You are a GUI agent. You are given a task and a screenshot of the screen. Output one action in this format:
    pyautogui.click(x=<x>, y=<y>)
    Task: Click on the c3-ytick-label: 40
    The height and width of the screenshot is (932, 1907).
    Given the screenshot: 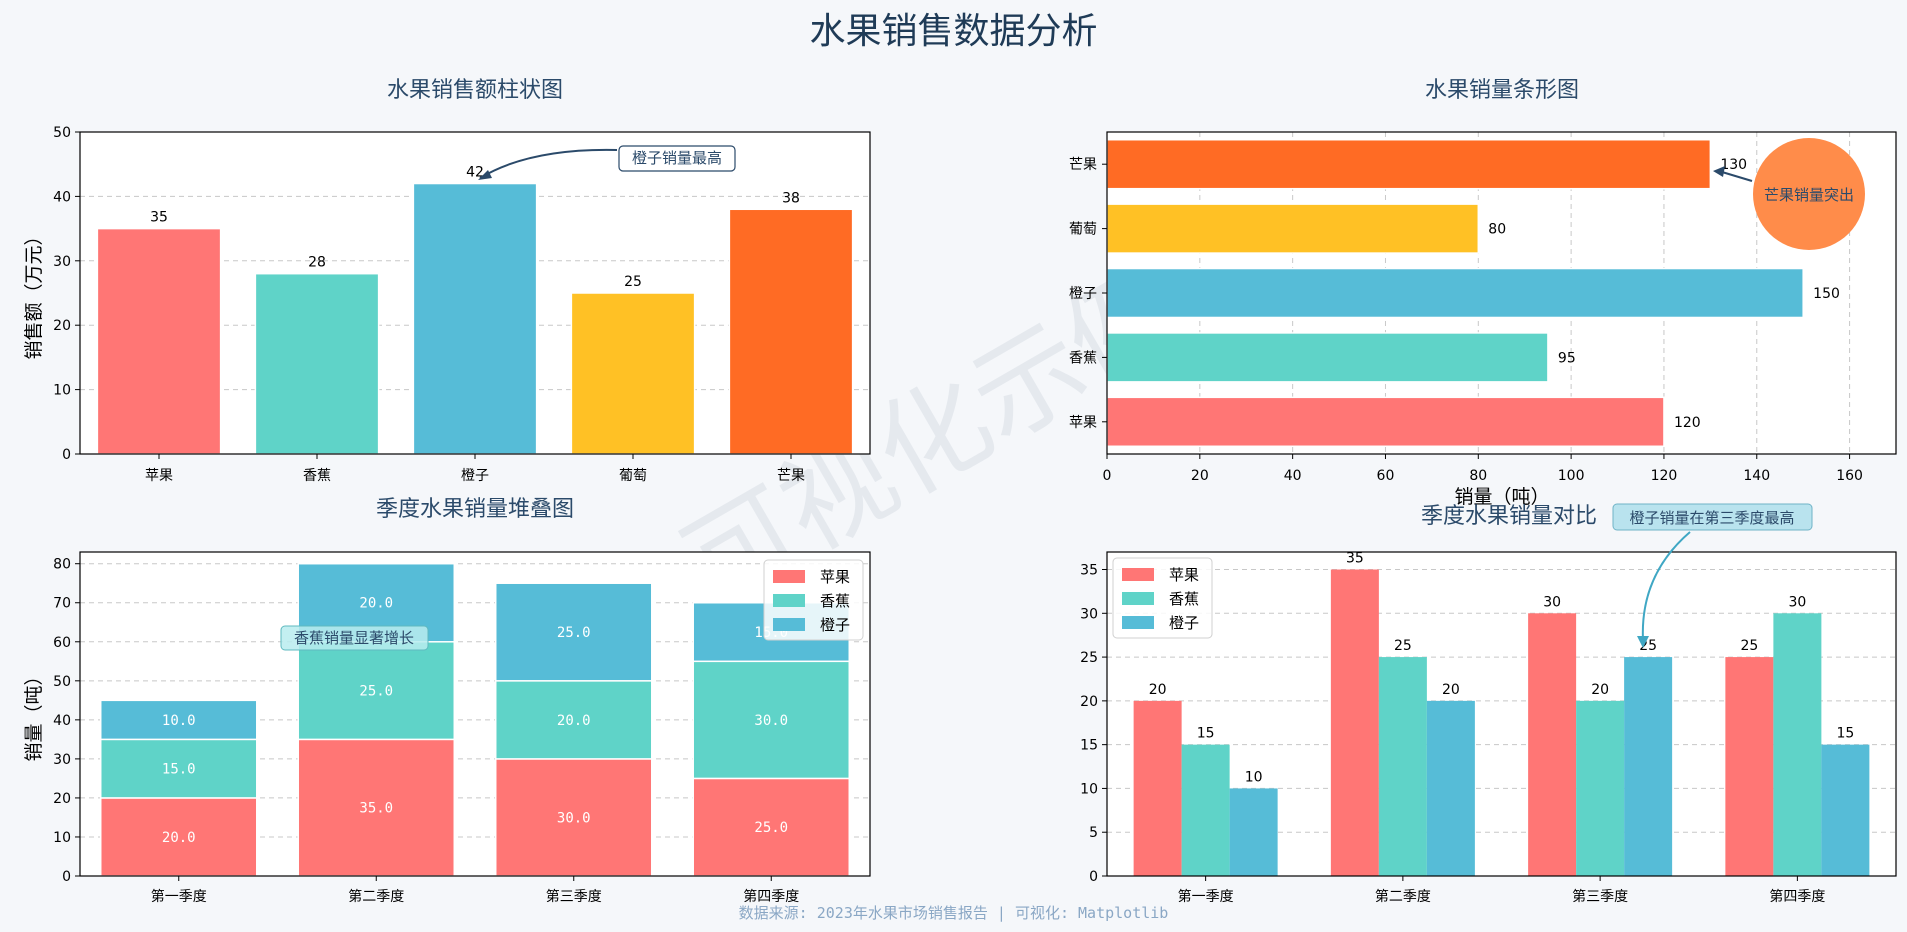 What is the action you would take?
    pyautogui.click(x=62, y=721)
    